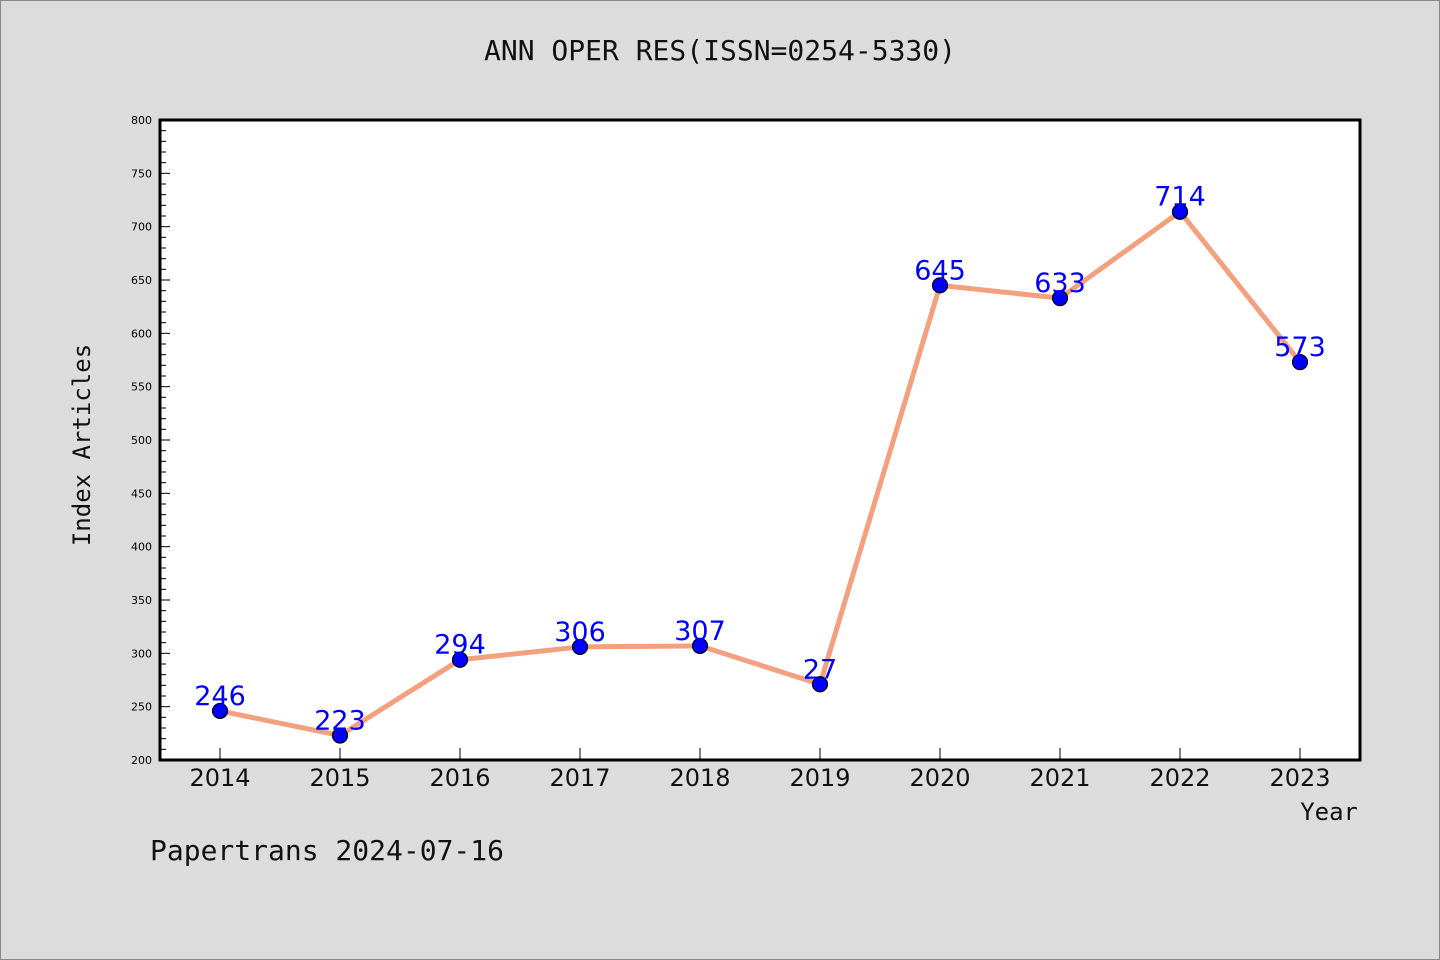  What do you see at coordinates (1060, 283) in the screenshot?
I see `data-label: 633` at bounding box center [1060, 283].